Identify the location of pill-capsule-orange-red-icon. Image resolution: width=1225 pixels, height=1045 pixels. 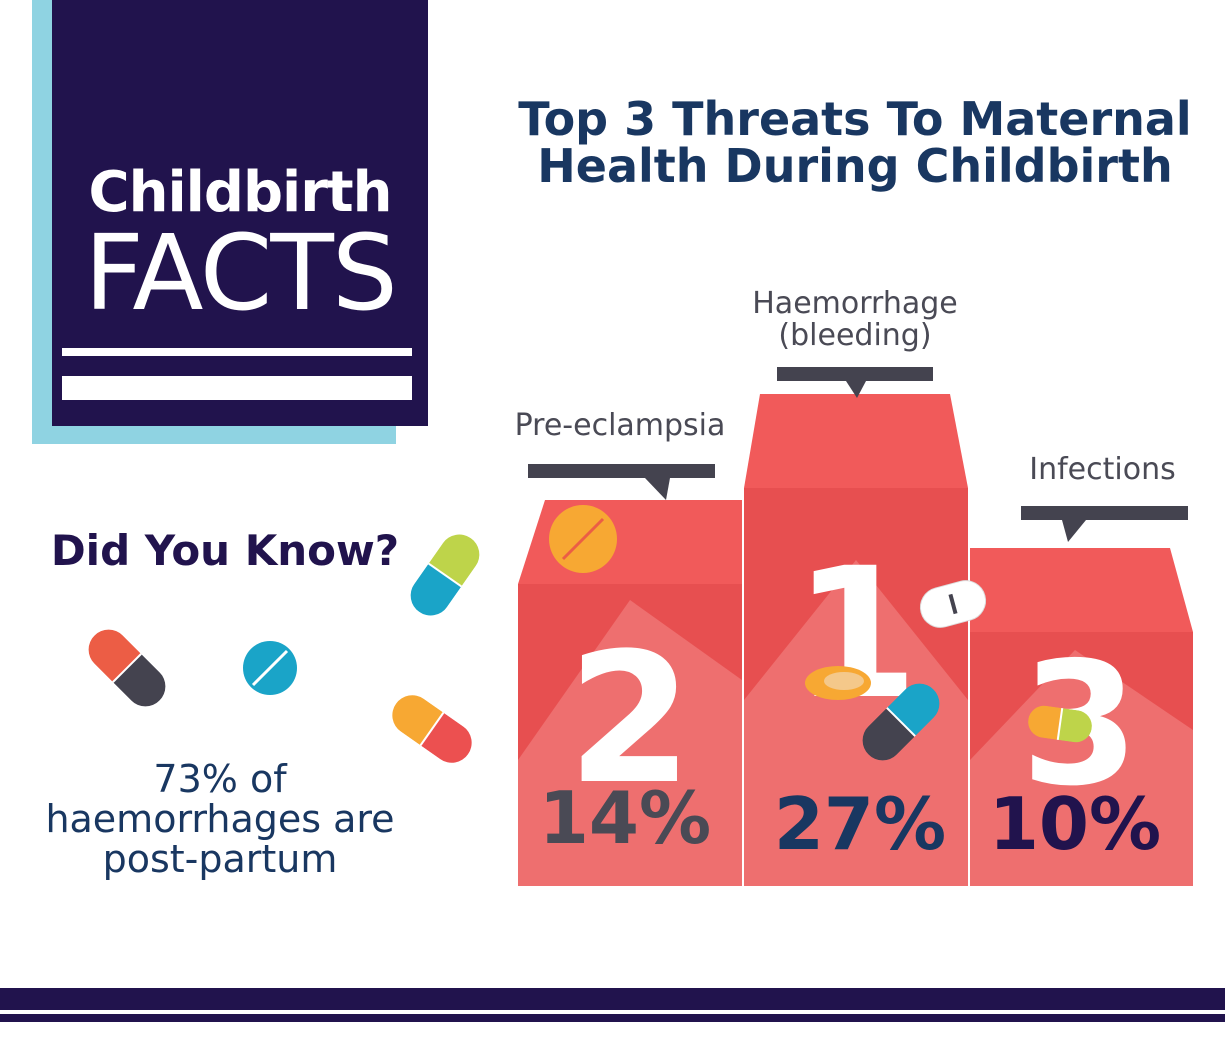
(432, 729).